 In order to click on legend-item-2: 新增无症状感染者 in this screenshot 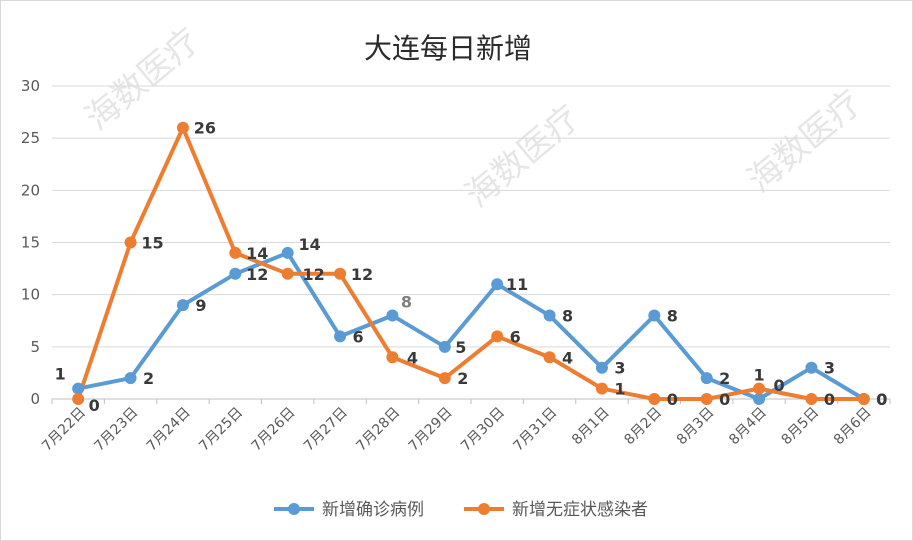, I will do `click(556, 510)`.